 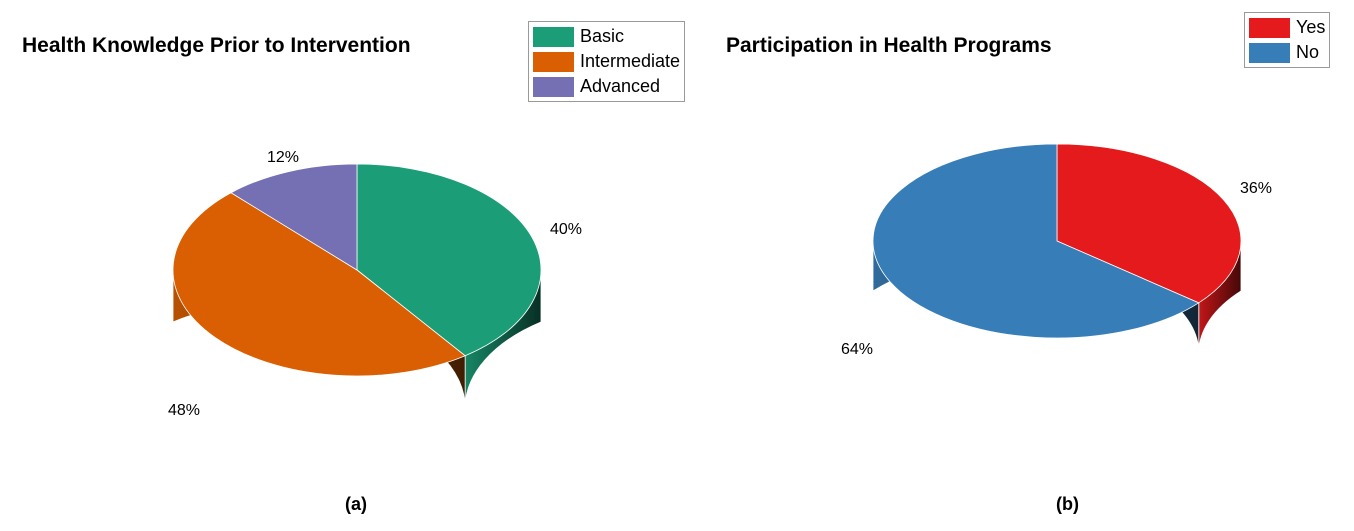 I want to click on legend-item-advanced: Advanced, so click(x=606, y=86).